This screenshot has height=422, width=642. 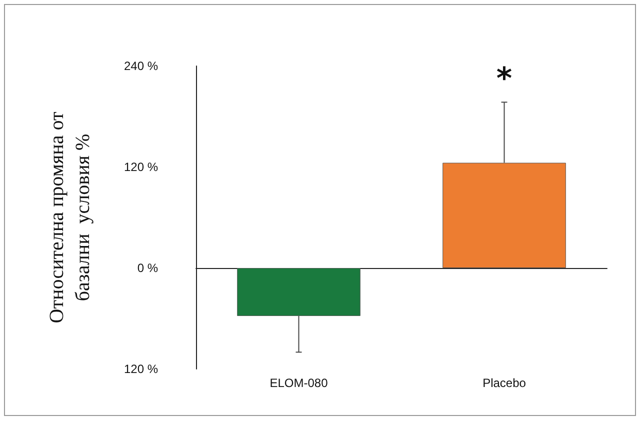 What do you see at coordinates (504, 383) in the screenshot?
I see `x-tick-label: Placebo` at bounding box center [504, 383].